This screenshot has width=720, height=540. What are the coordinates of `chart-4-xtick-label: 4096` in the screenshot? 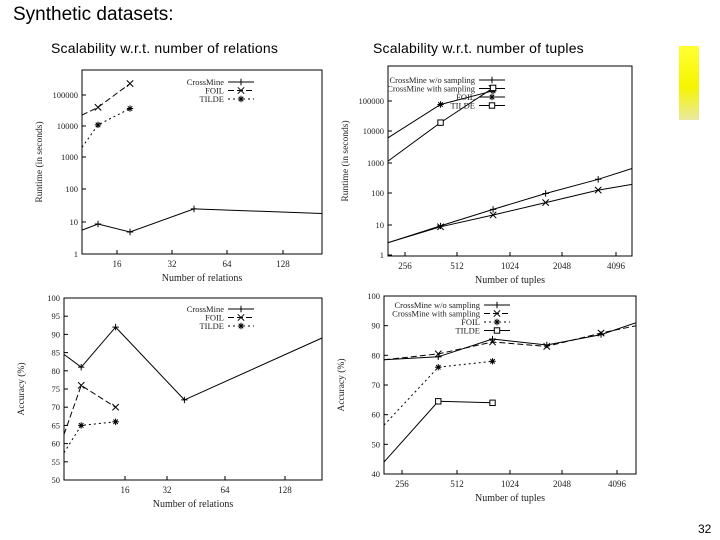 It's located at (617, 484).